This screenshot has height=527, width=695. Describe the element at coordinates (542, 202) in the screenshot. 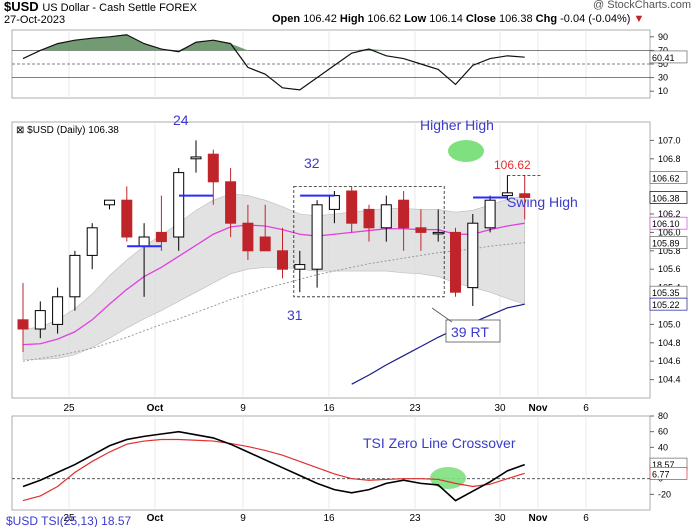

I see `label-swing-high: Swing High` at that location.